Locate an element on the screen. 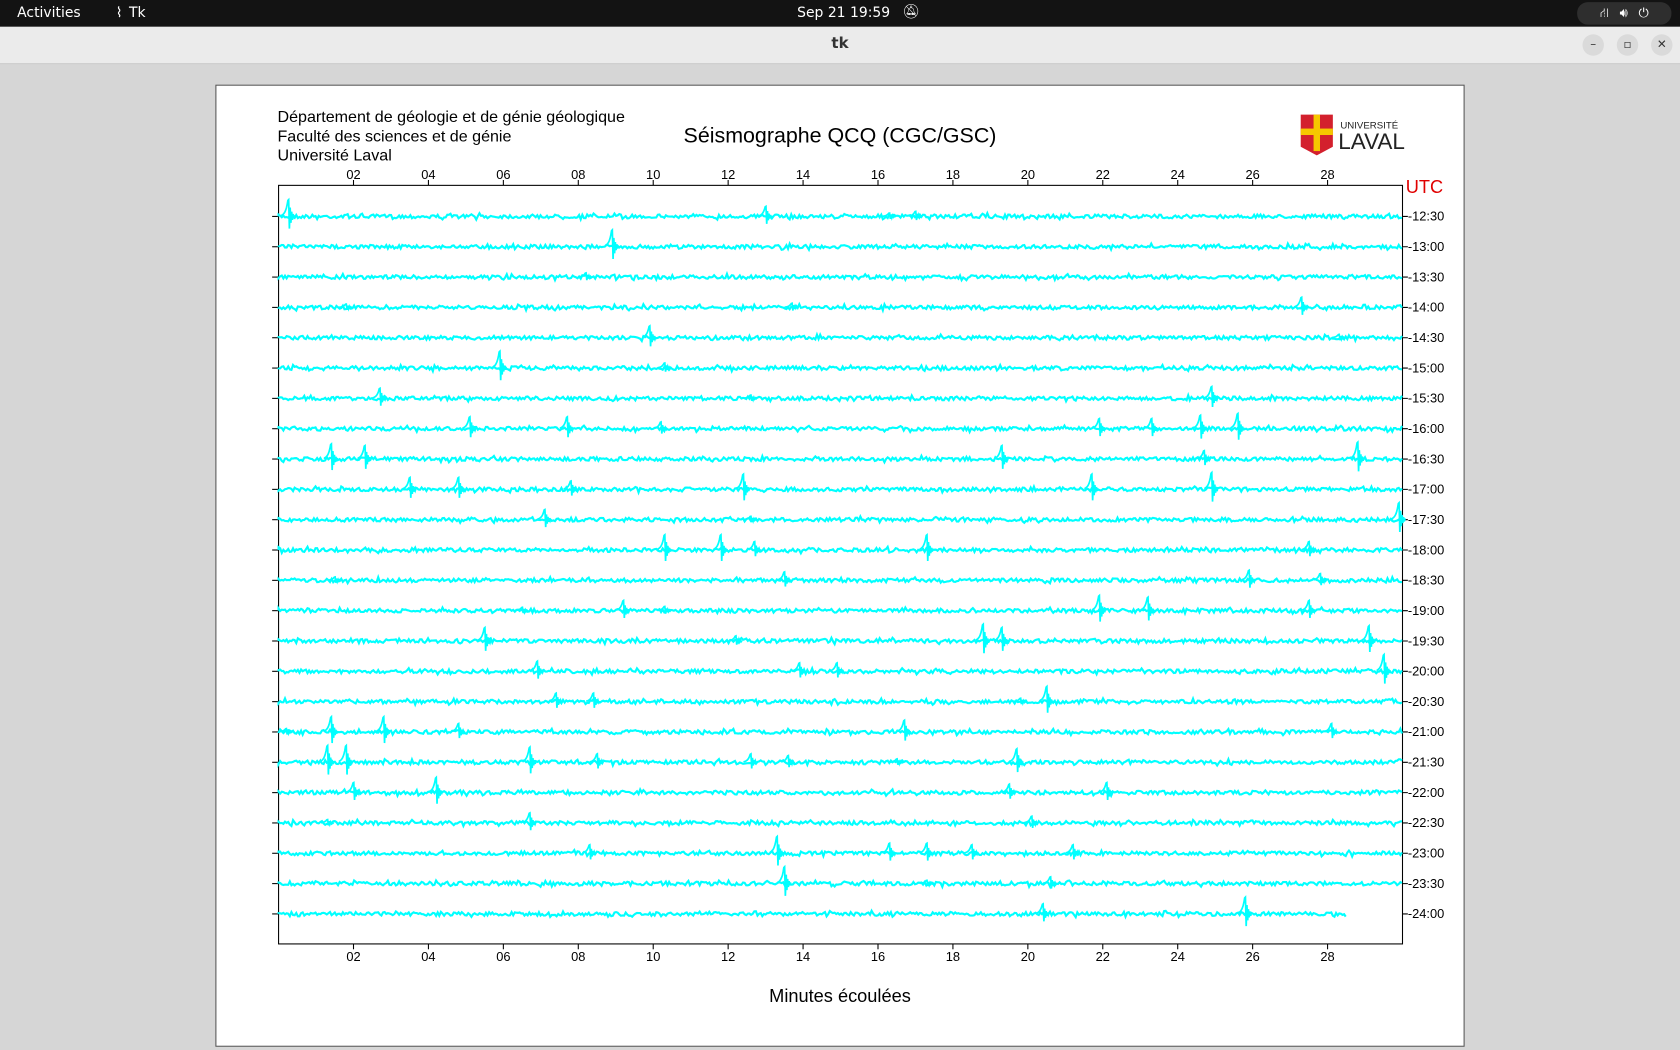  app-menu: ⌇ Tk is located at coordinates (131, 13).